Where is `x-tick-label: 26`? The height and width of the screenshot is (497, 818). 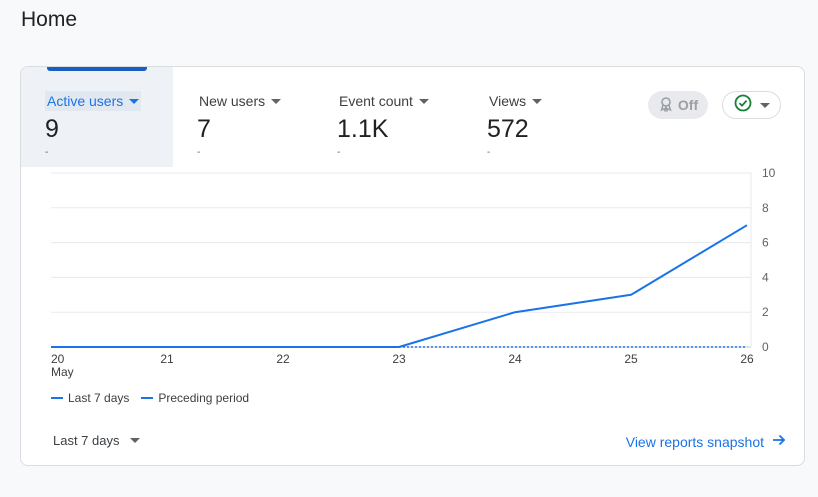 x-tick-label: 26 is located at coordinates (747, 359).